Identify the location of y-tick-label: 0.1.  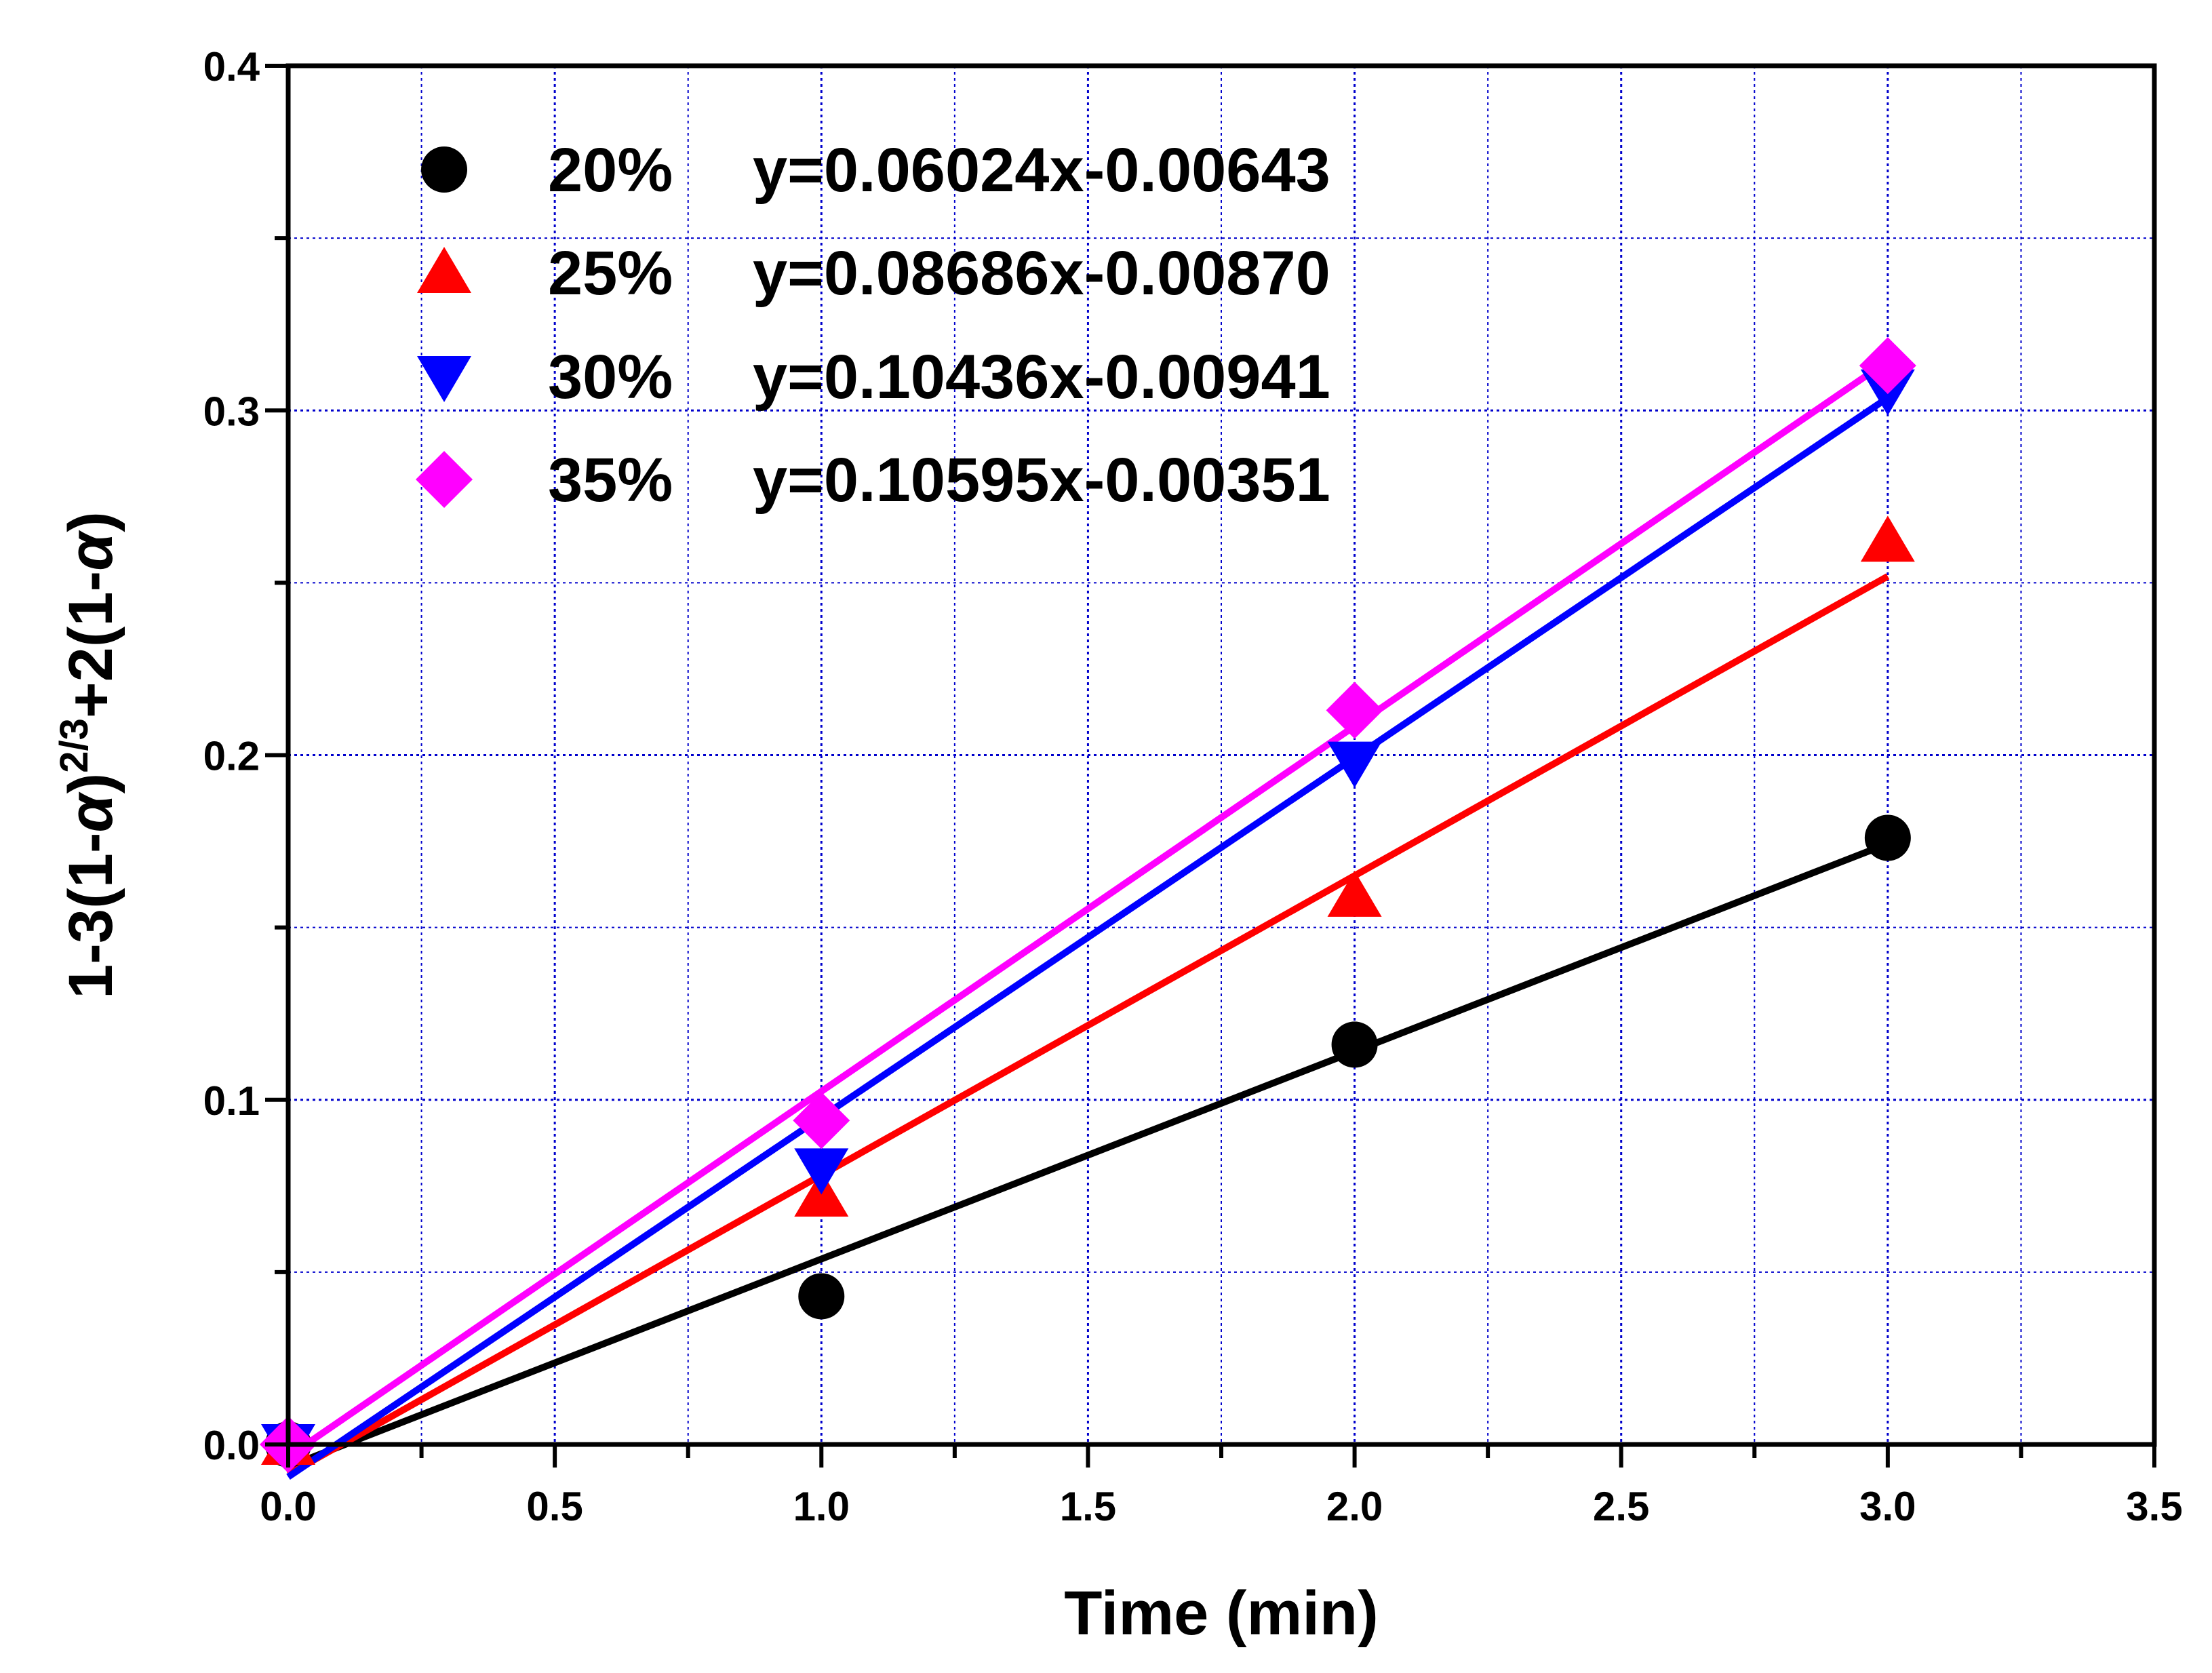
(232, 1101).